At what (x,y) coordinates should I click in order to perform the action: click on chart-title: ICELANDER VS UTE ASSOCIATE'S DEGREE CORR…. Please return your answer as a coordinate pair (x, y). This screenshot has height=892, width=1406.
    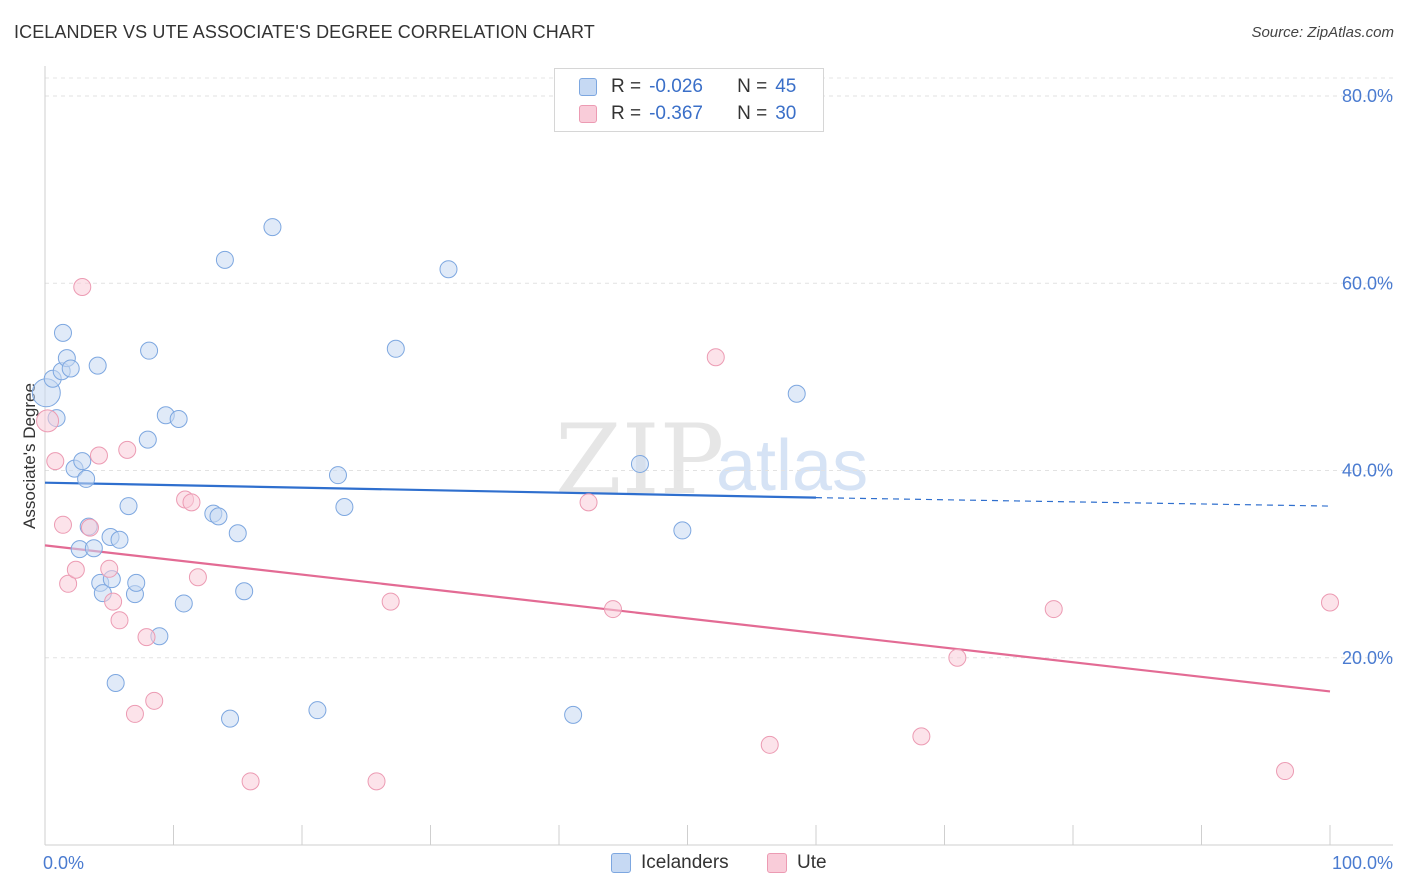
    Looking at the image, I should click on (304, 32).